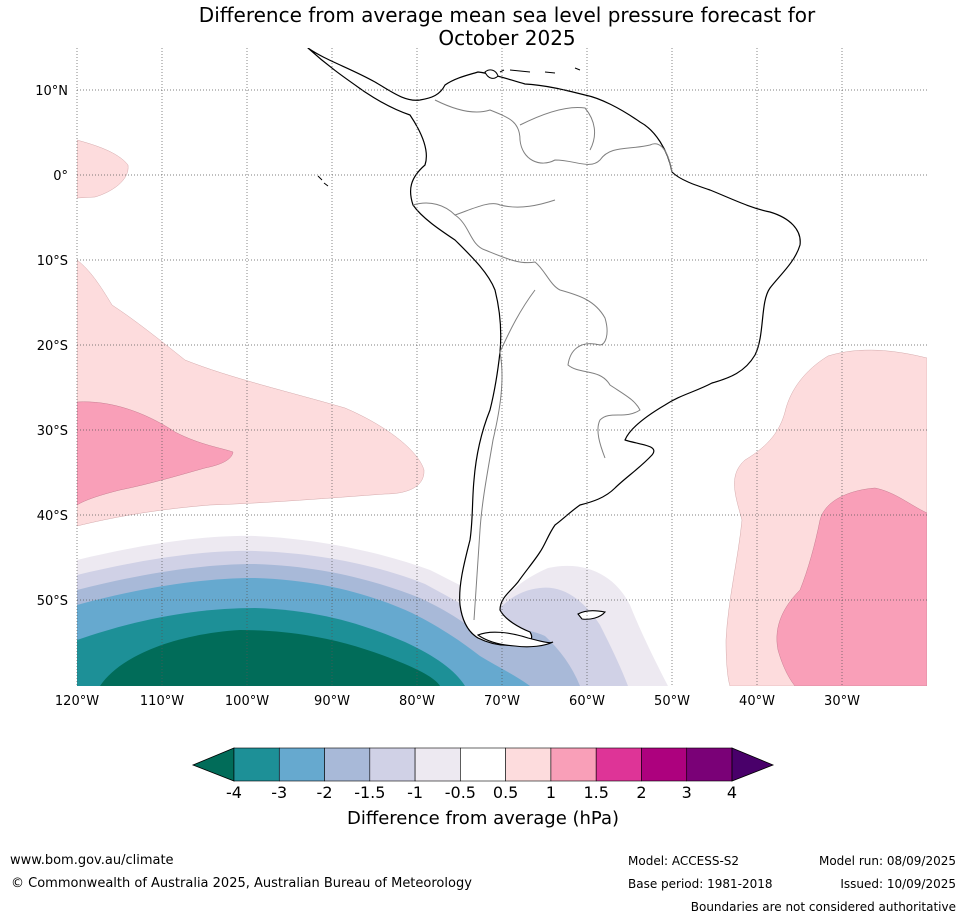 The width and height of the screenshot is (965, 919). Describe the element at coordinates (483, 818) in the screenshot. I see `colorbar-label: Difference from average (hPa)` at that location.